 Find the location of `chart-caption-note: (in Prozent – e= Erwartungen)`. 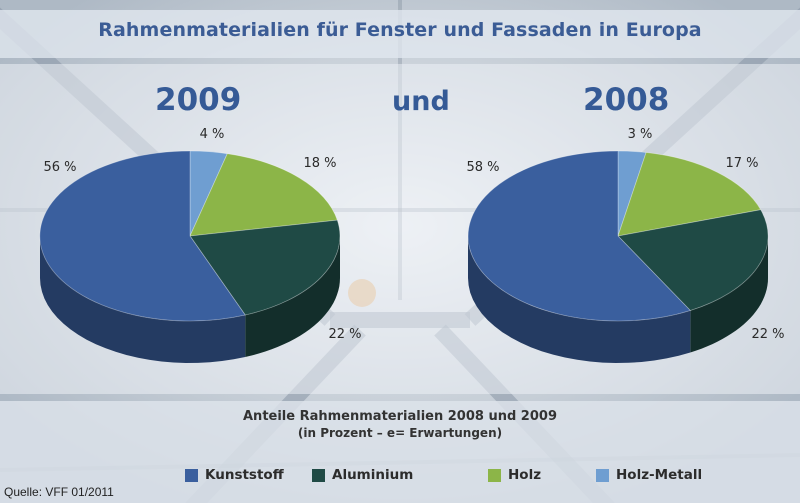

chart-caption-note: (in Prozent – e= Erwartungen) is located at coordinates (400, 433).